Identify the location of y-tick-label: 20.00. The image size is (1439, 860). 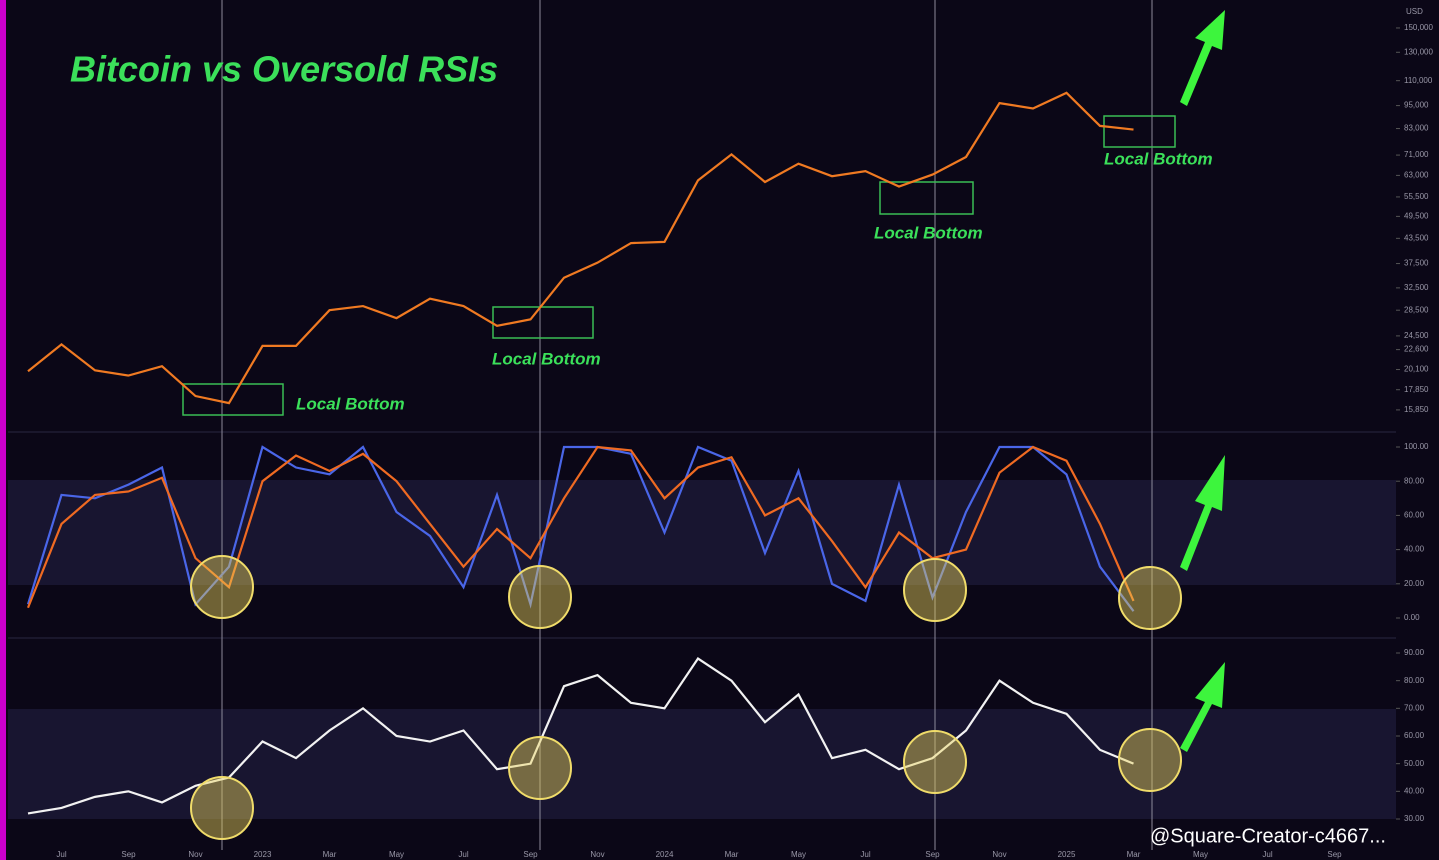
(1414, 583).